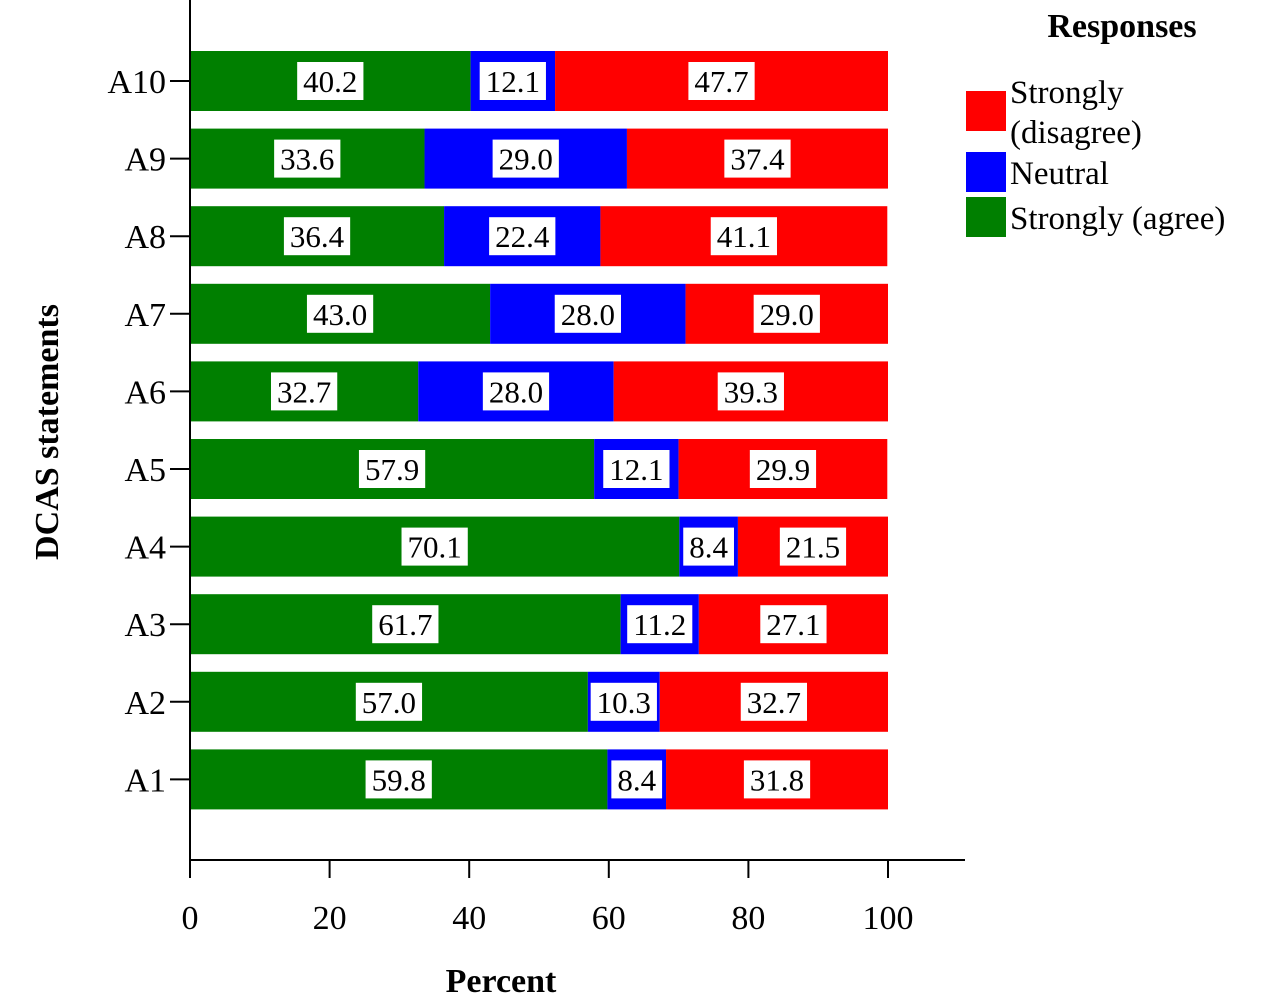  I want to click on x-tick-label: 80, so click(748, 918).